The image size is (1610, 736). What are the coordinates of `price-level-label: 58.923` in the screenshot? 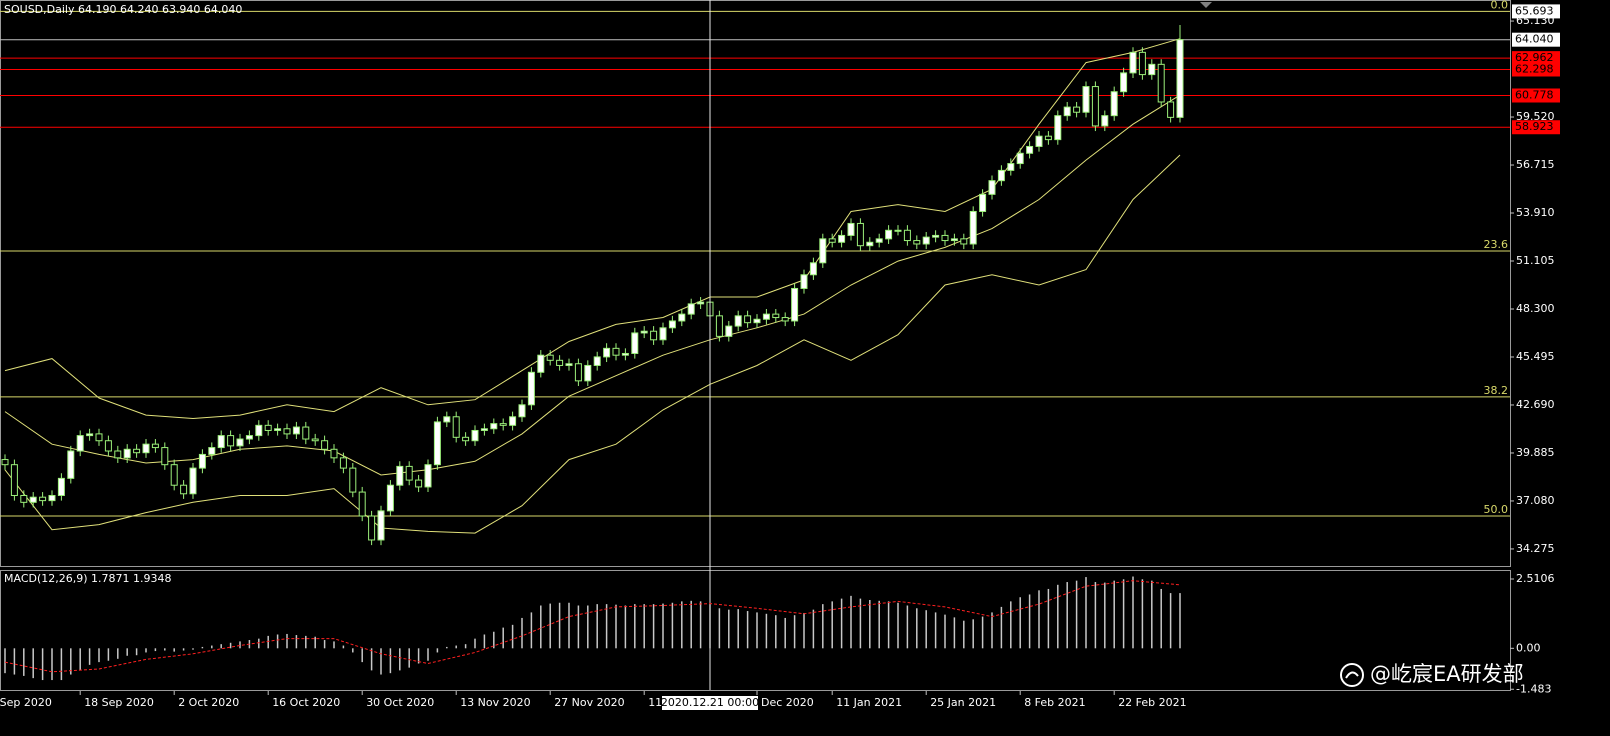 It's located at (1534, 126).